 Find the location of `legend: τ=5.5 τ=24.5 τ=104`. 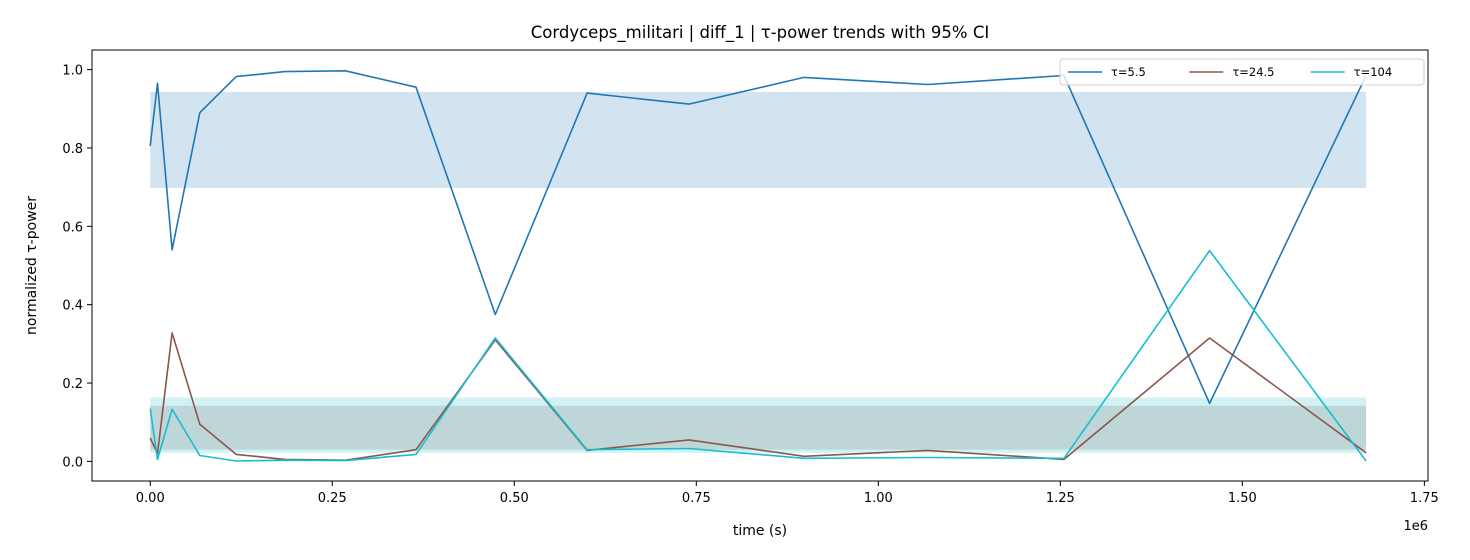

legend: τ=5.5 τ=24.5 τ=104 is located at coordinates (1242, 72).